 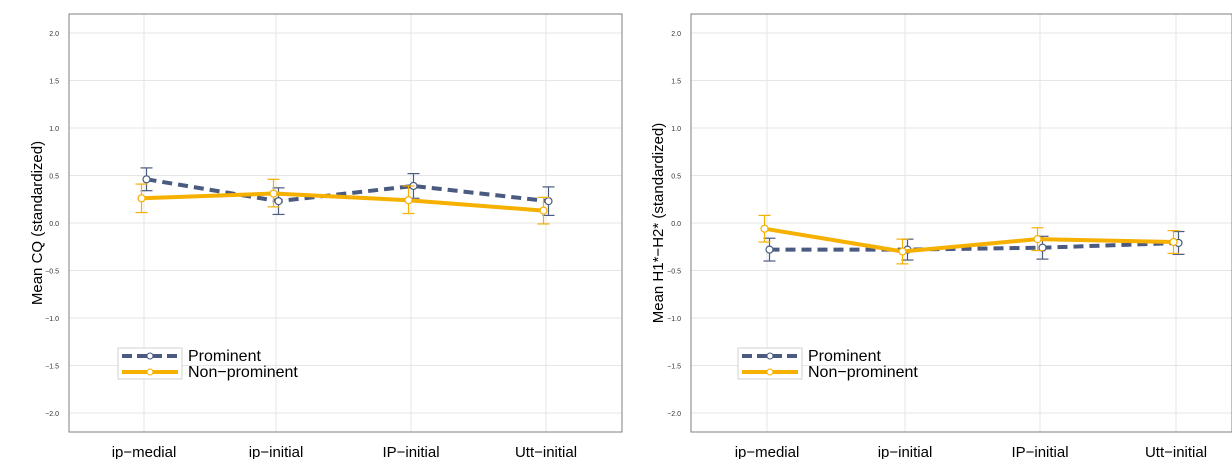 What do you see at coordinates (37, 223) in the screenshot?
I see `y-axis-label: Mean CQ (standardized)` at bounding box center [37, 223].